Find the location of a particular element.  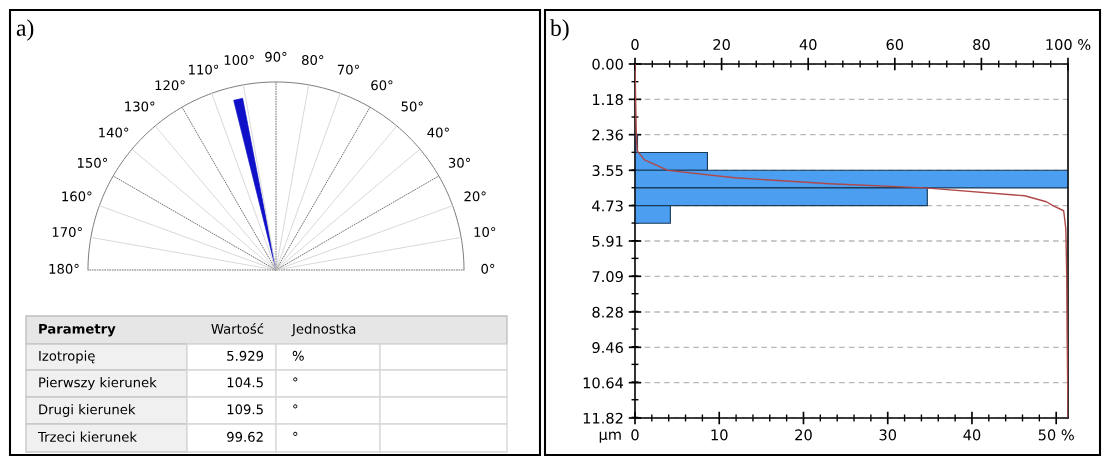

text: 5.929 is located at coordinates (245, 355).